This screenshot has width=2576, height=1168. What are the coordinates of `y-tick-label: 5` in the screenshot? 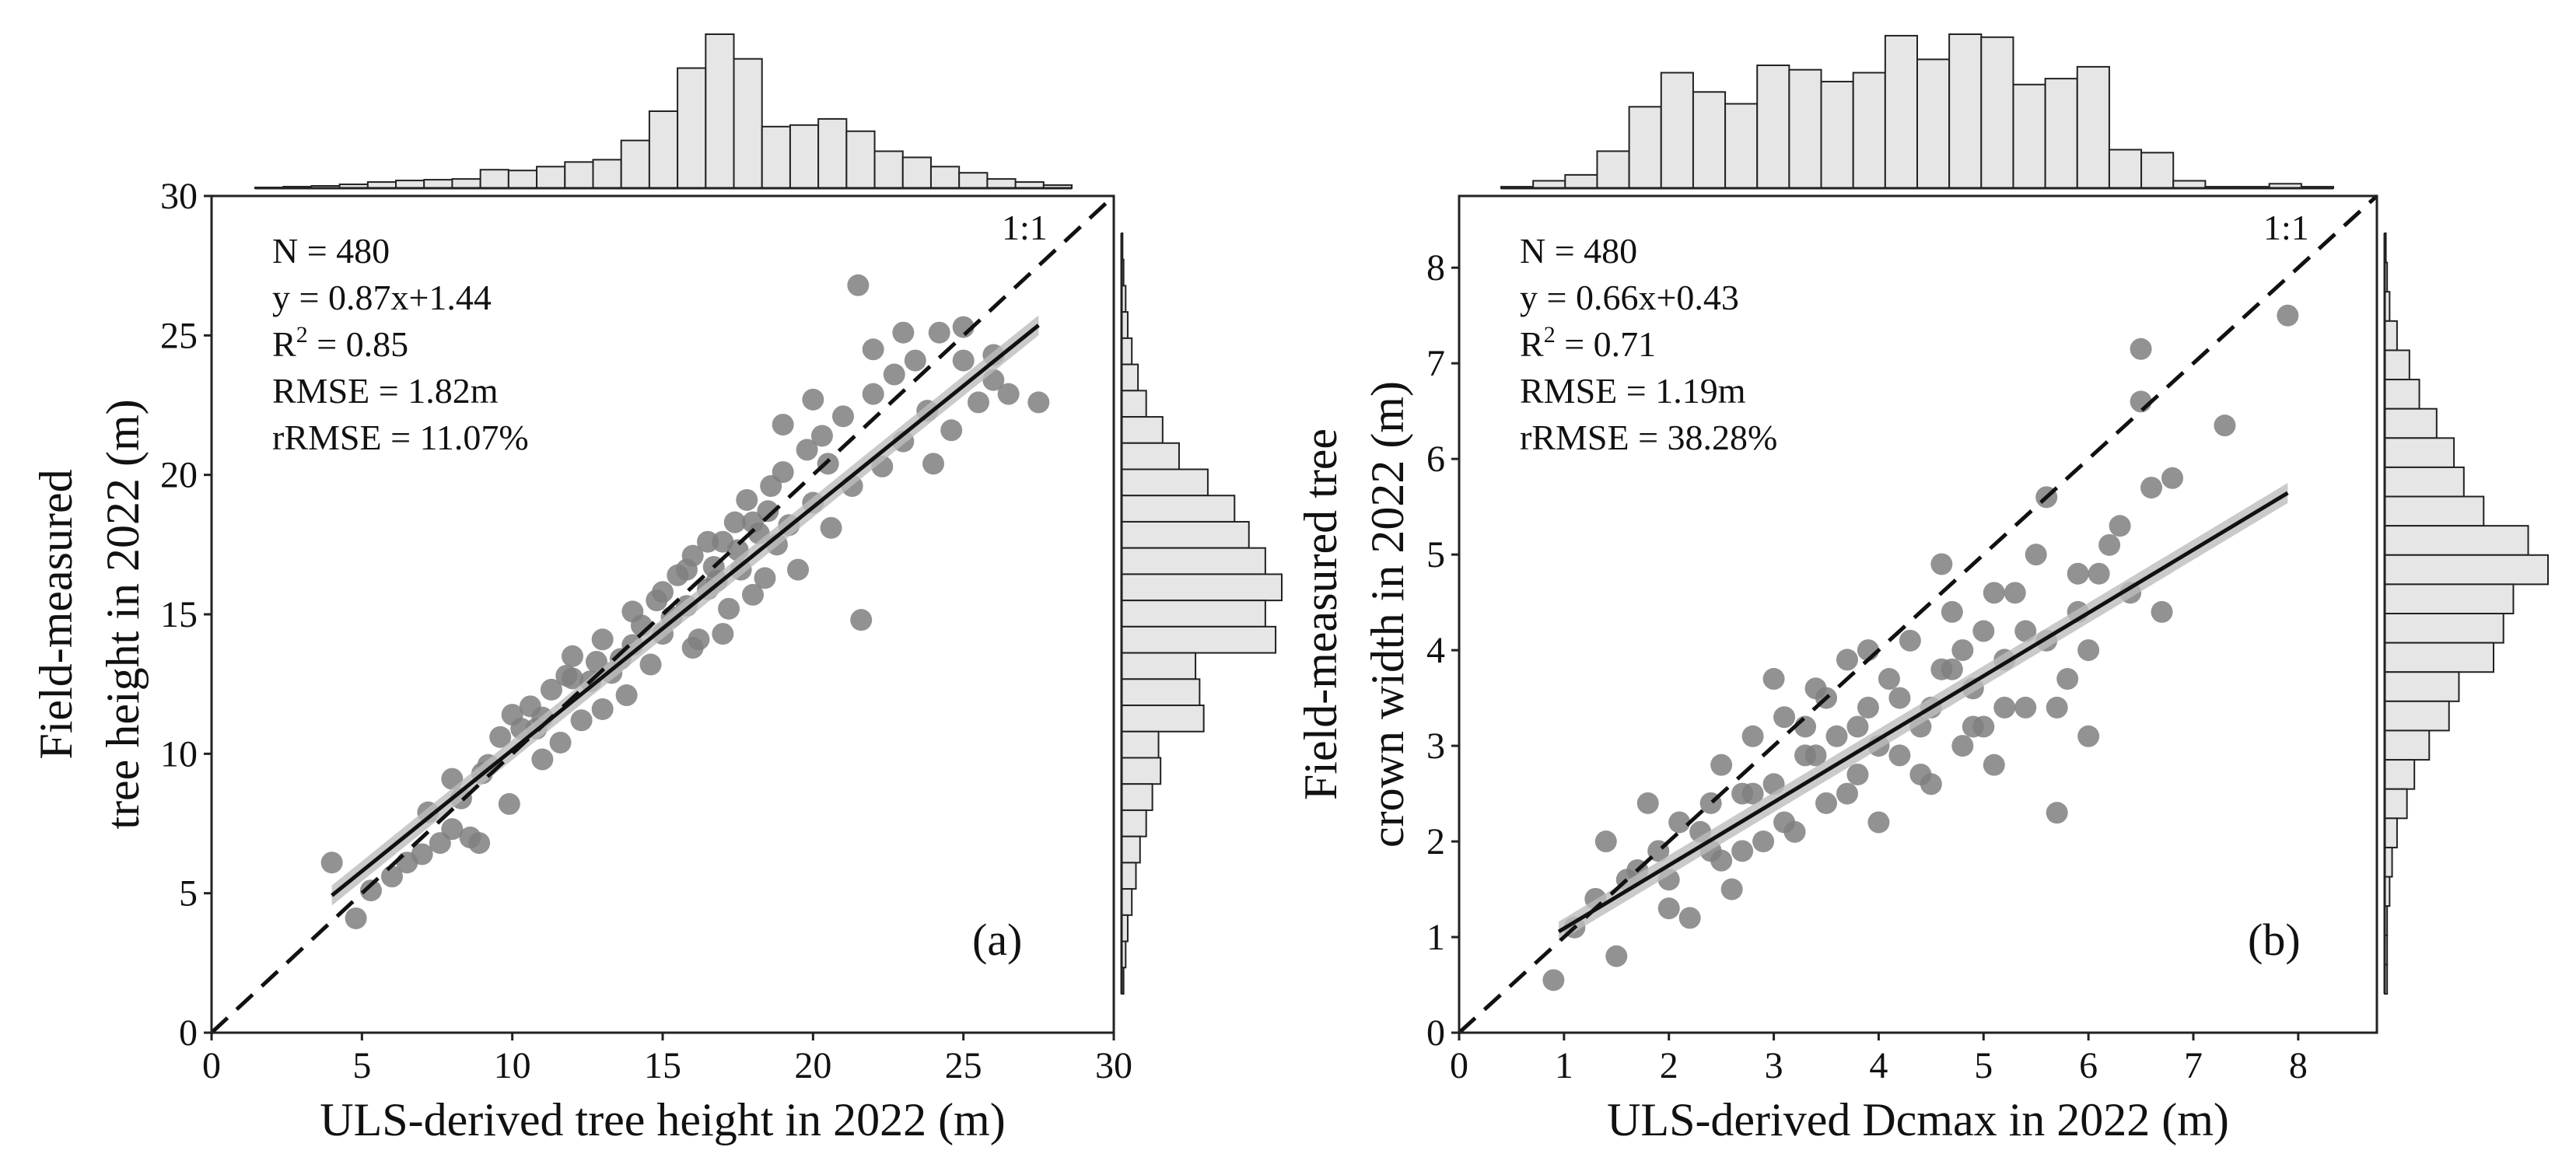 It's located at (188, 894).